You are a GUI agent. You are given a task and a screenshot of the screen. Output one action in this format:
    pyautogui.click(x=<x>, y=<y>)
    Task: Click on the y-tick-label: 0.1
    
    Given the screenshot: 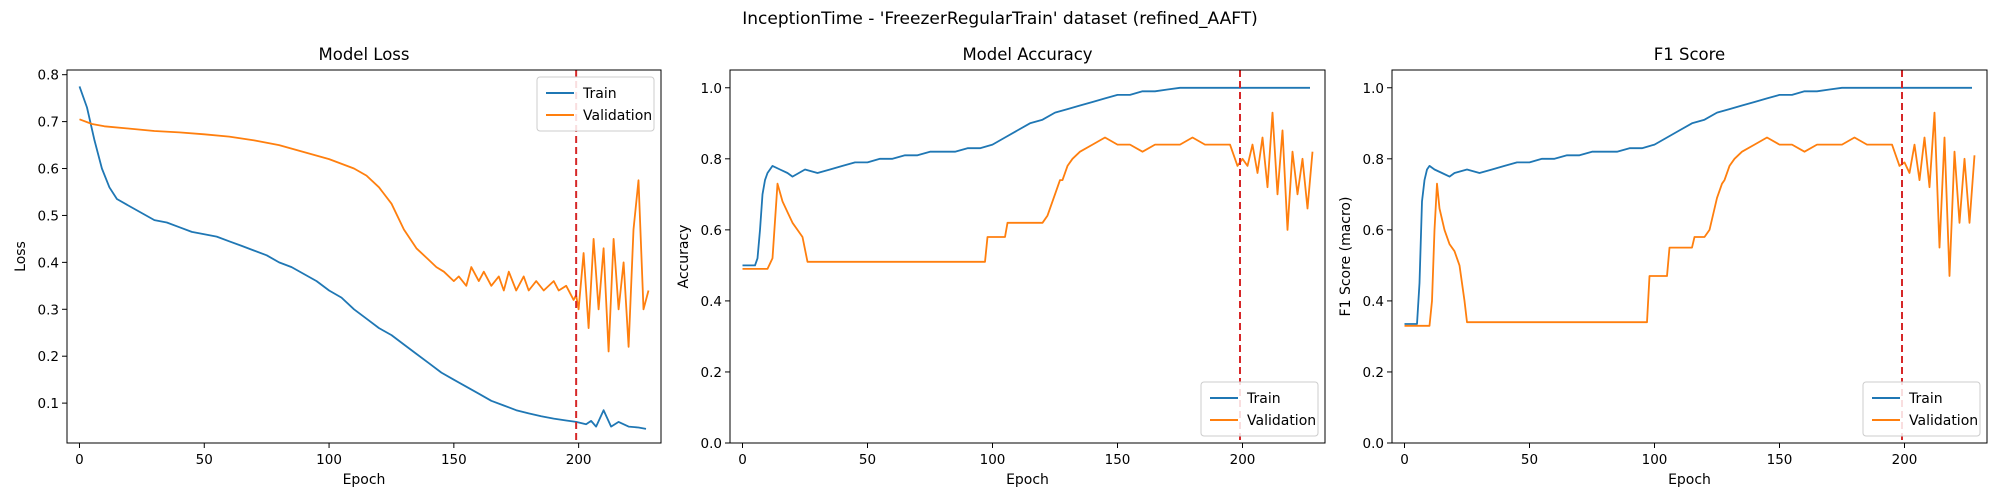 What is the action you would take?
    pyautogui.click(x=48, y=404)
    